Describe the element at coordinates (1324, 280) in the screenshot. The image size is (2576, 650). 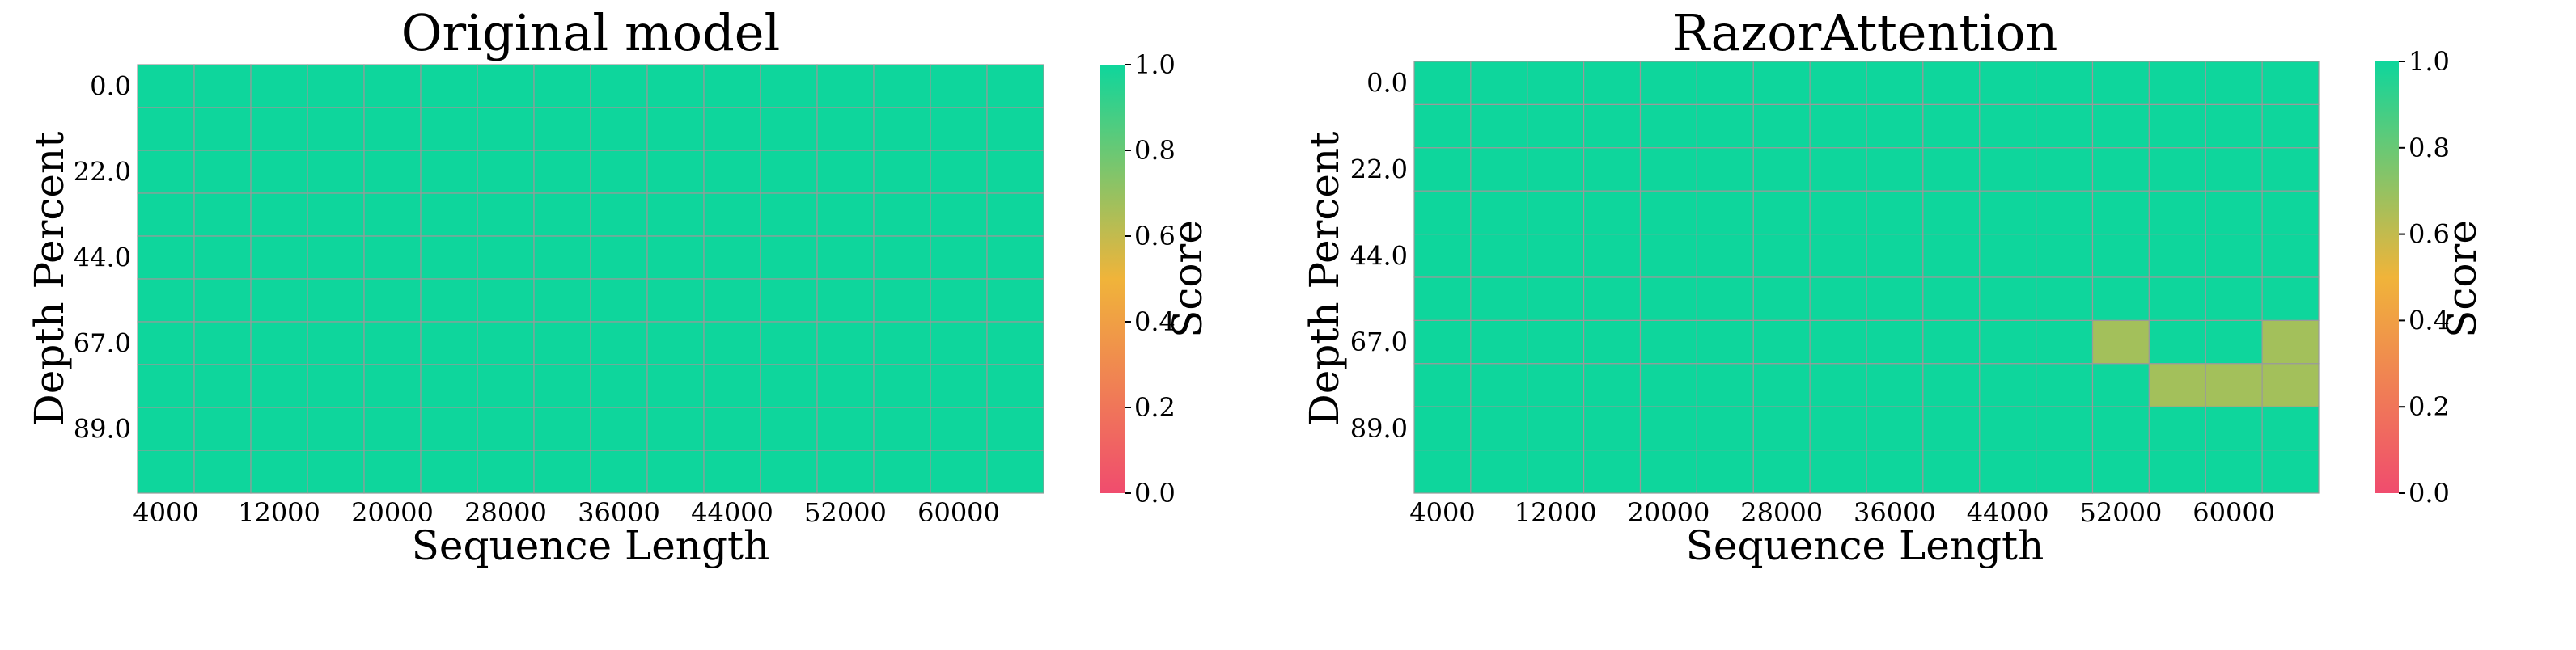
I see `y-axis-label: Depth Percent` at that location.